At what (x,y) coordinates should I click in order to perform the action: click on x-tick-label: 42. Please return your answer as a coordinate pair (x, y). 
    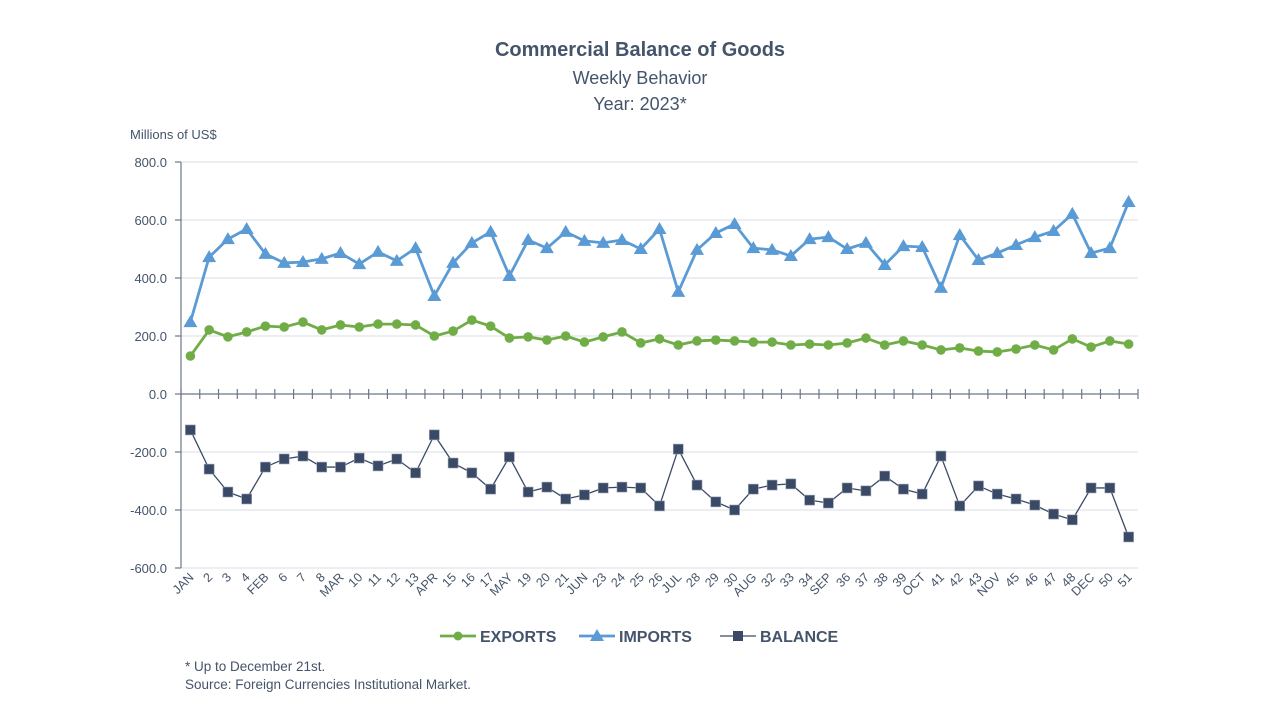
    Looking at the image, I should click on (956, 580).